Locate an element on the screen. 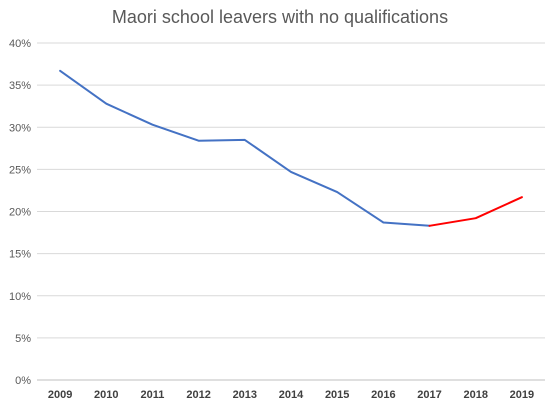  x-tick-label: 2018 is located at coordinates (475, 395).